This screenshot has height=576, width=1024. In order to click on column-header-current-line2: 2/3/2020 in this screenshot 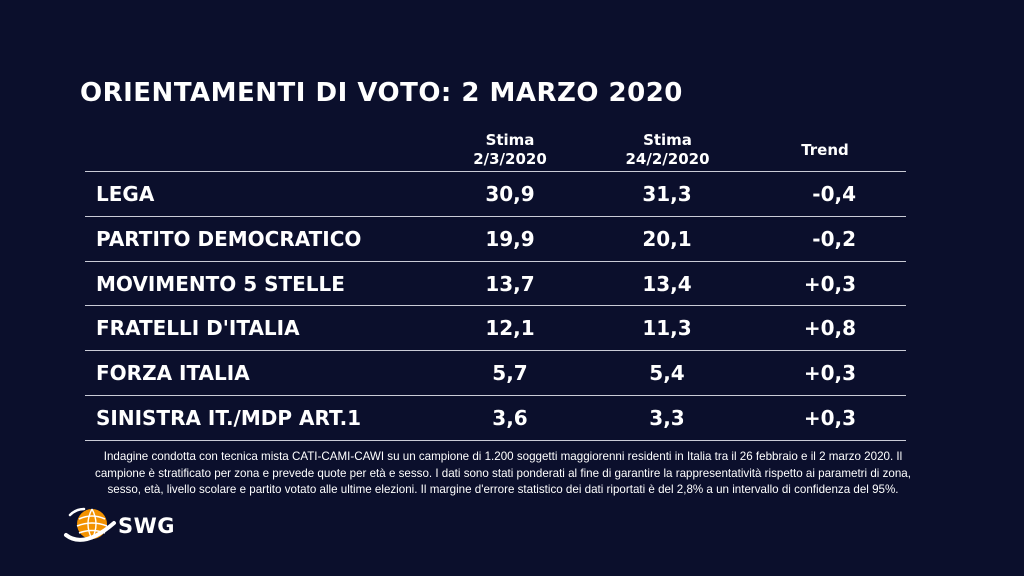, I will do `click(510, 159)`.